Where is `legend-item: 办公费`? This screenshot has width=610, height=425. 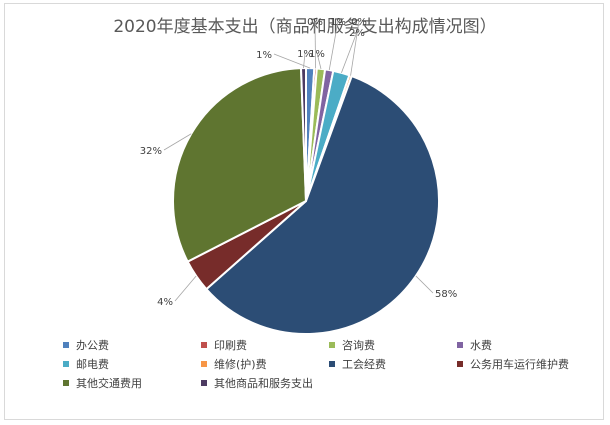 legend-item: 办公费 is located at coordinates (86, 345).